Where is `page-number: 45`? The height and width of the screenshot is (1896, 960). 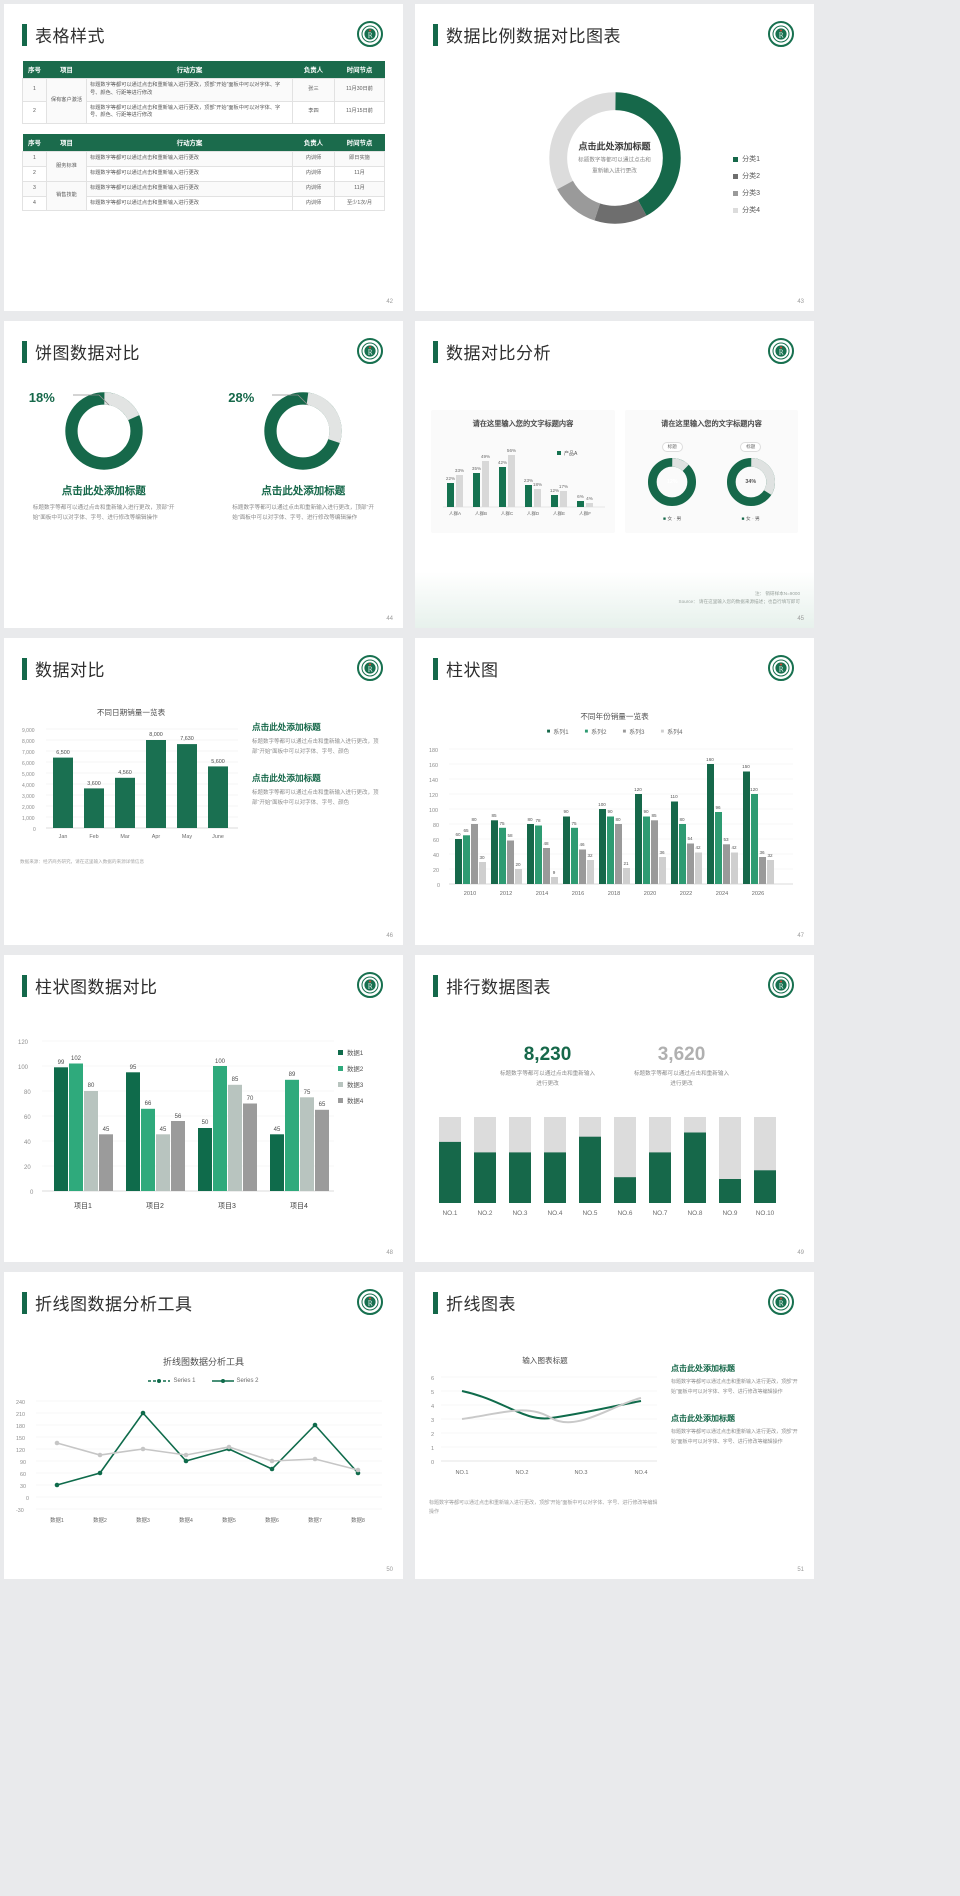 page-number: 45 is located at coordinates (800, 619).